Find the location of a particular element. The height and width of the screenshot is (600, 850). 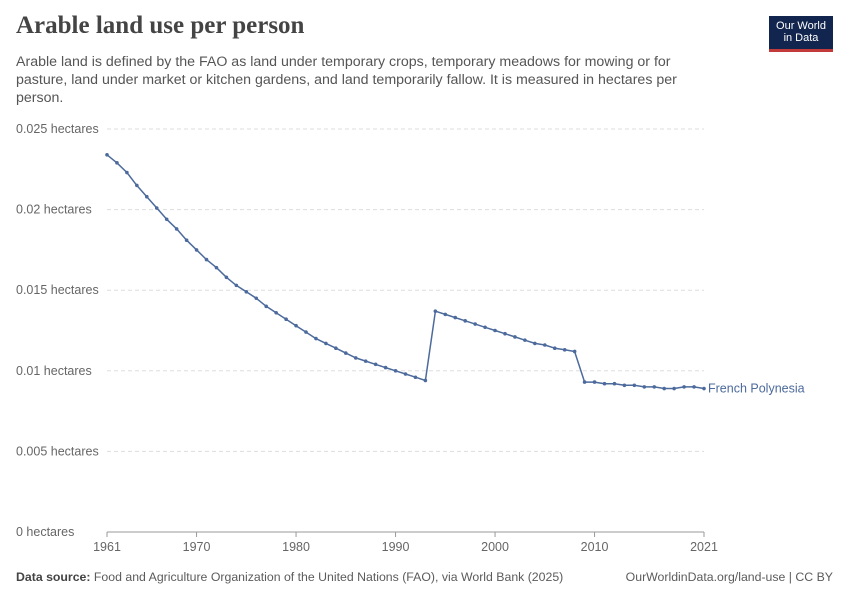

y-tick-label: 0.01 hectares is located at coordinates (54, 371).